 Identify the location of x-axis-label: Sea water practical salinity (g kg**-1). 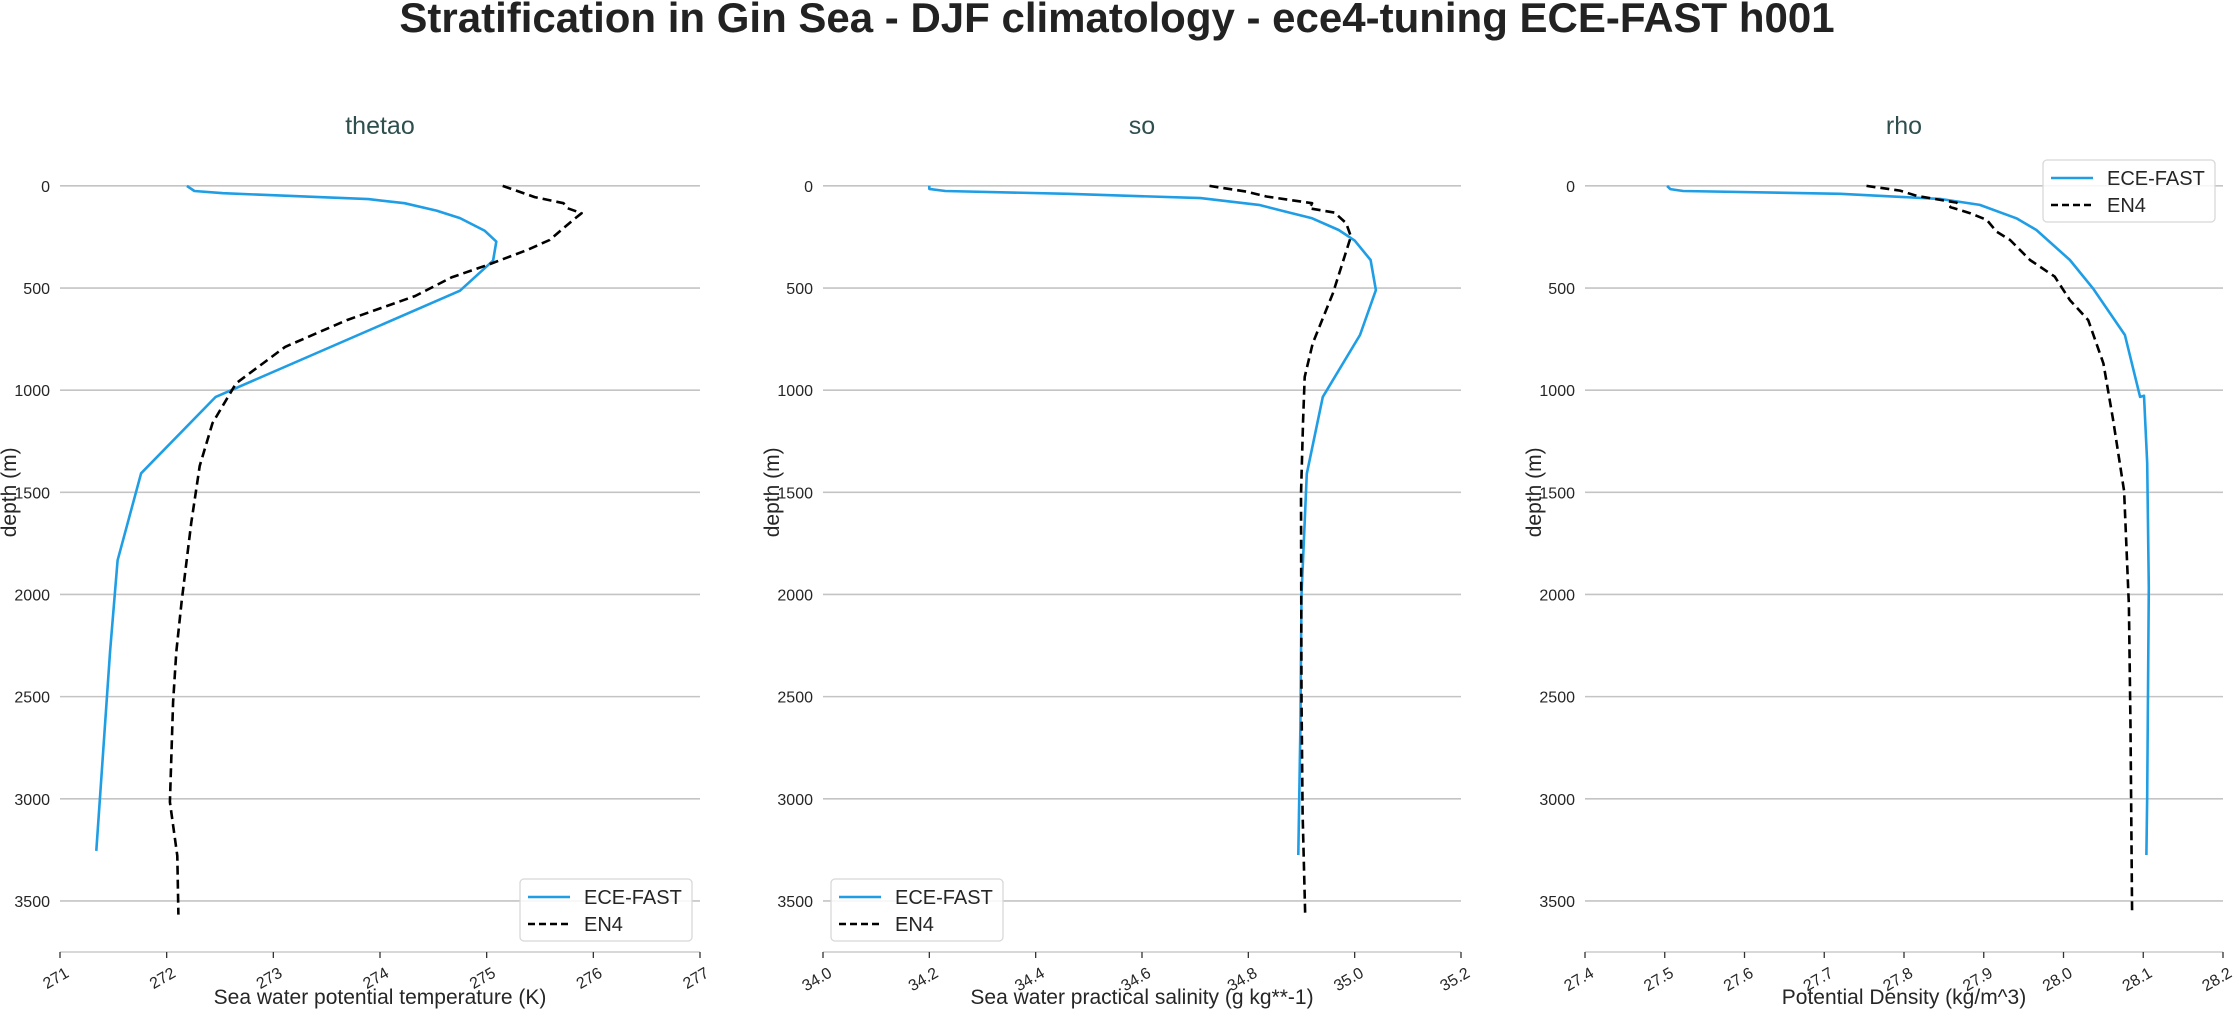
(1141, 997).